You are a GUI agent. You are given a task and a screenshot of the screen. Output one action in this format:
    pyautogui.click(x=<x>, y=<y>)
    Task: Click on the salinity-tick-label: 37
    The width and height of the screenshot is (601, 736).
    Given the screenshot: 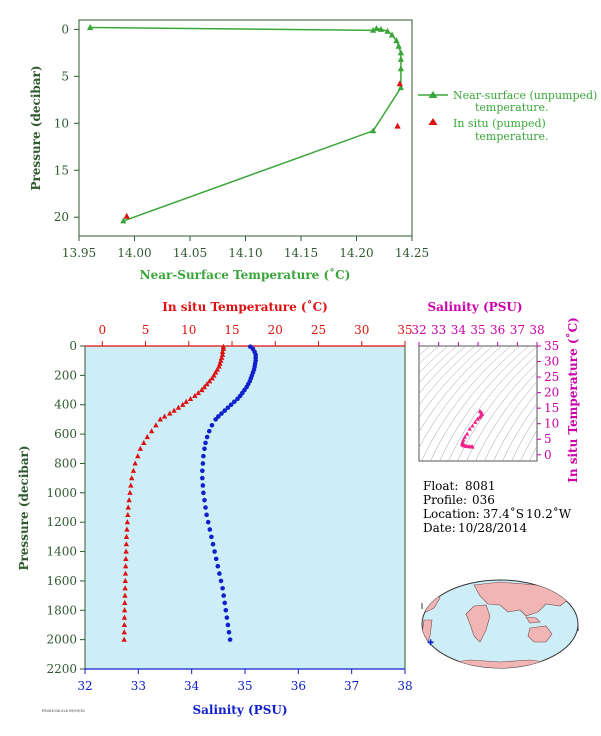 What is the action you would take?
    pyautogui.click(x=351, y=686)
    